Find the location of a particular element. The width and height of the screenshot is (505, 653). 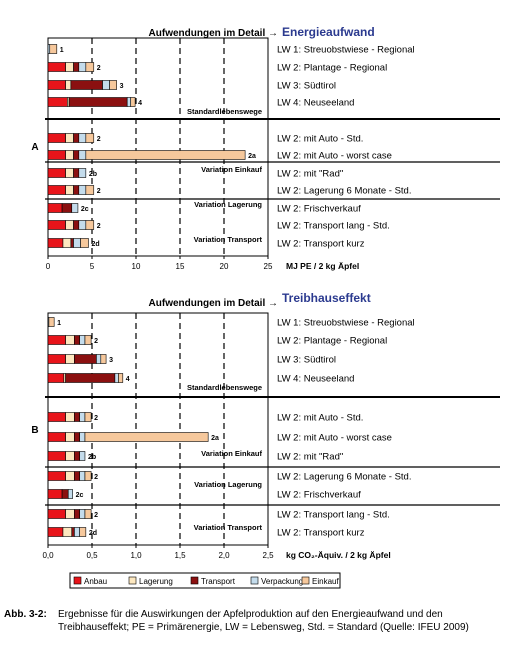

panel-header: Aufwendungen im Detail → is located at coordinates (213, 33).